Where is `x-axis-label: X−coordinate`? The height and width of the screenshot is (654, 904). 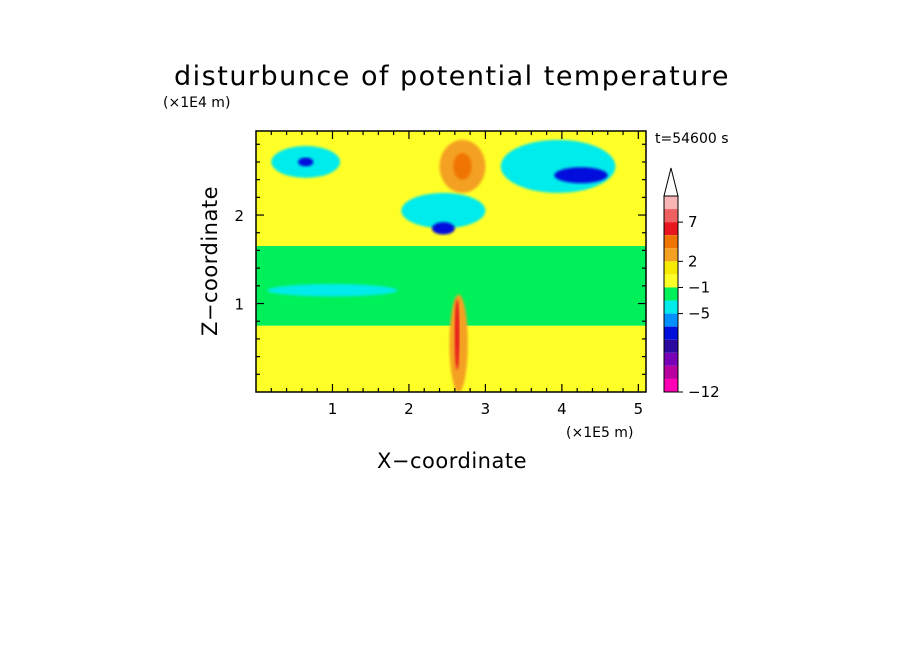
x-axis-label: X−coordinate is located at coordinates (452, 461).